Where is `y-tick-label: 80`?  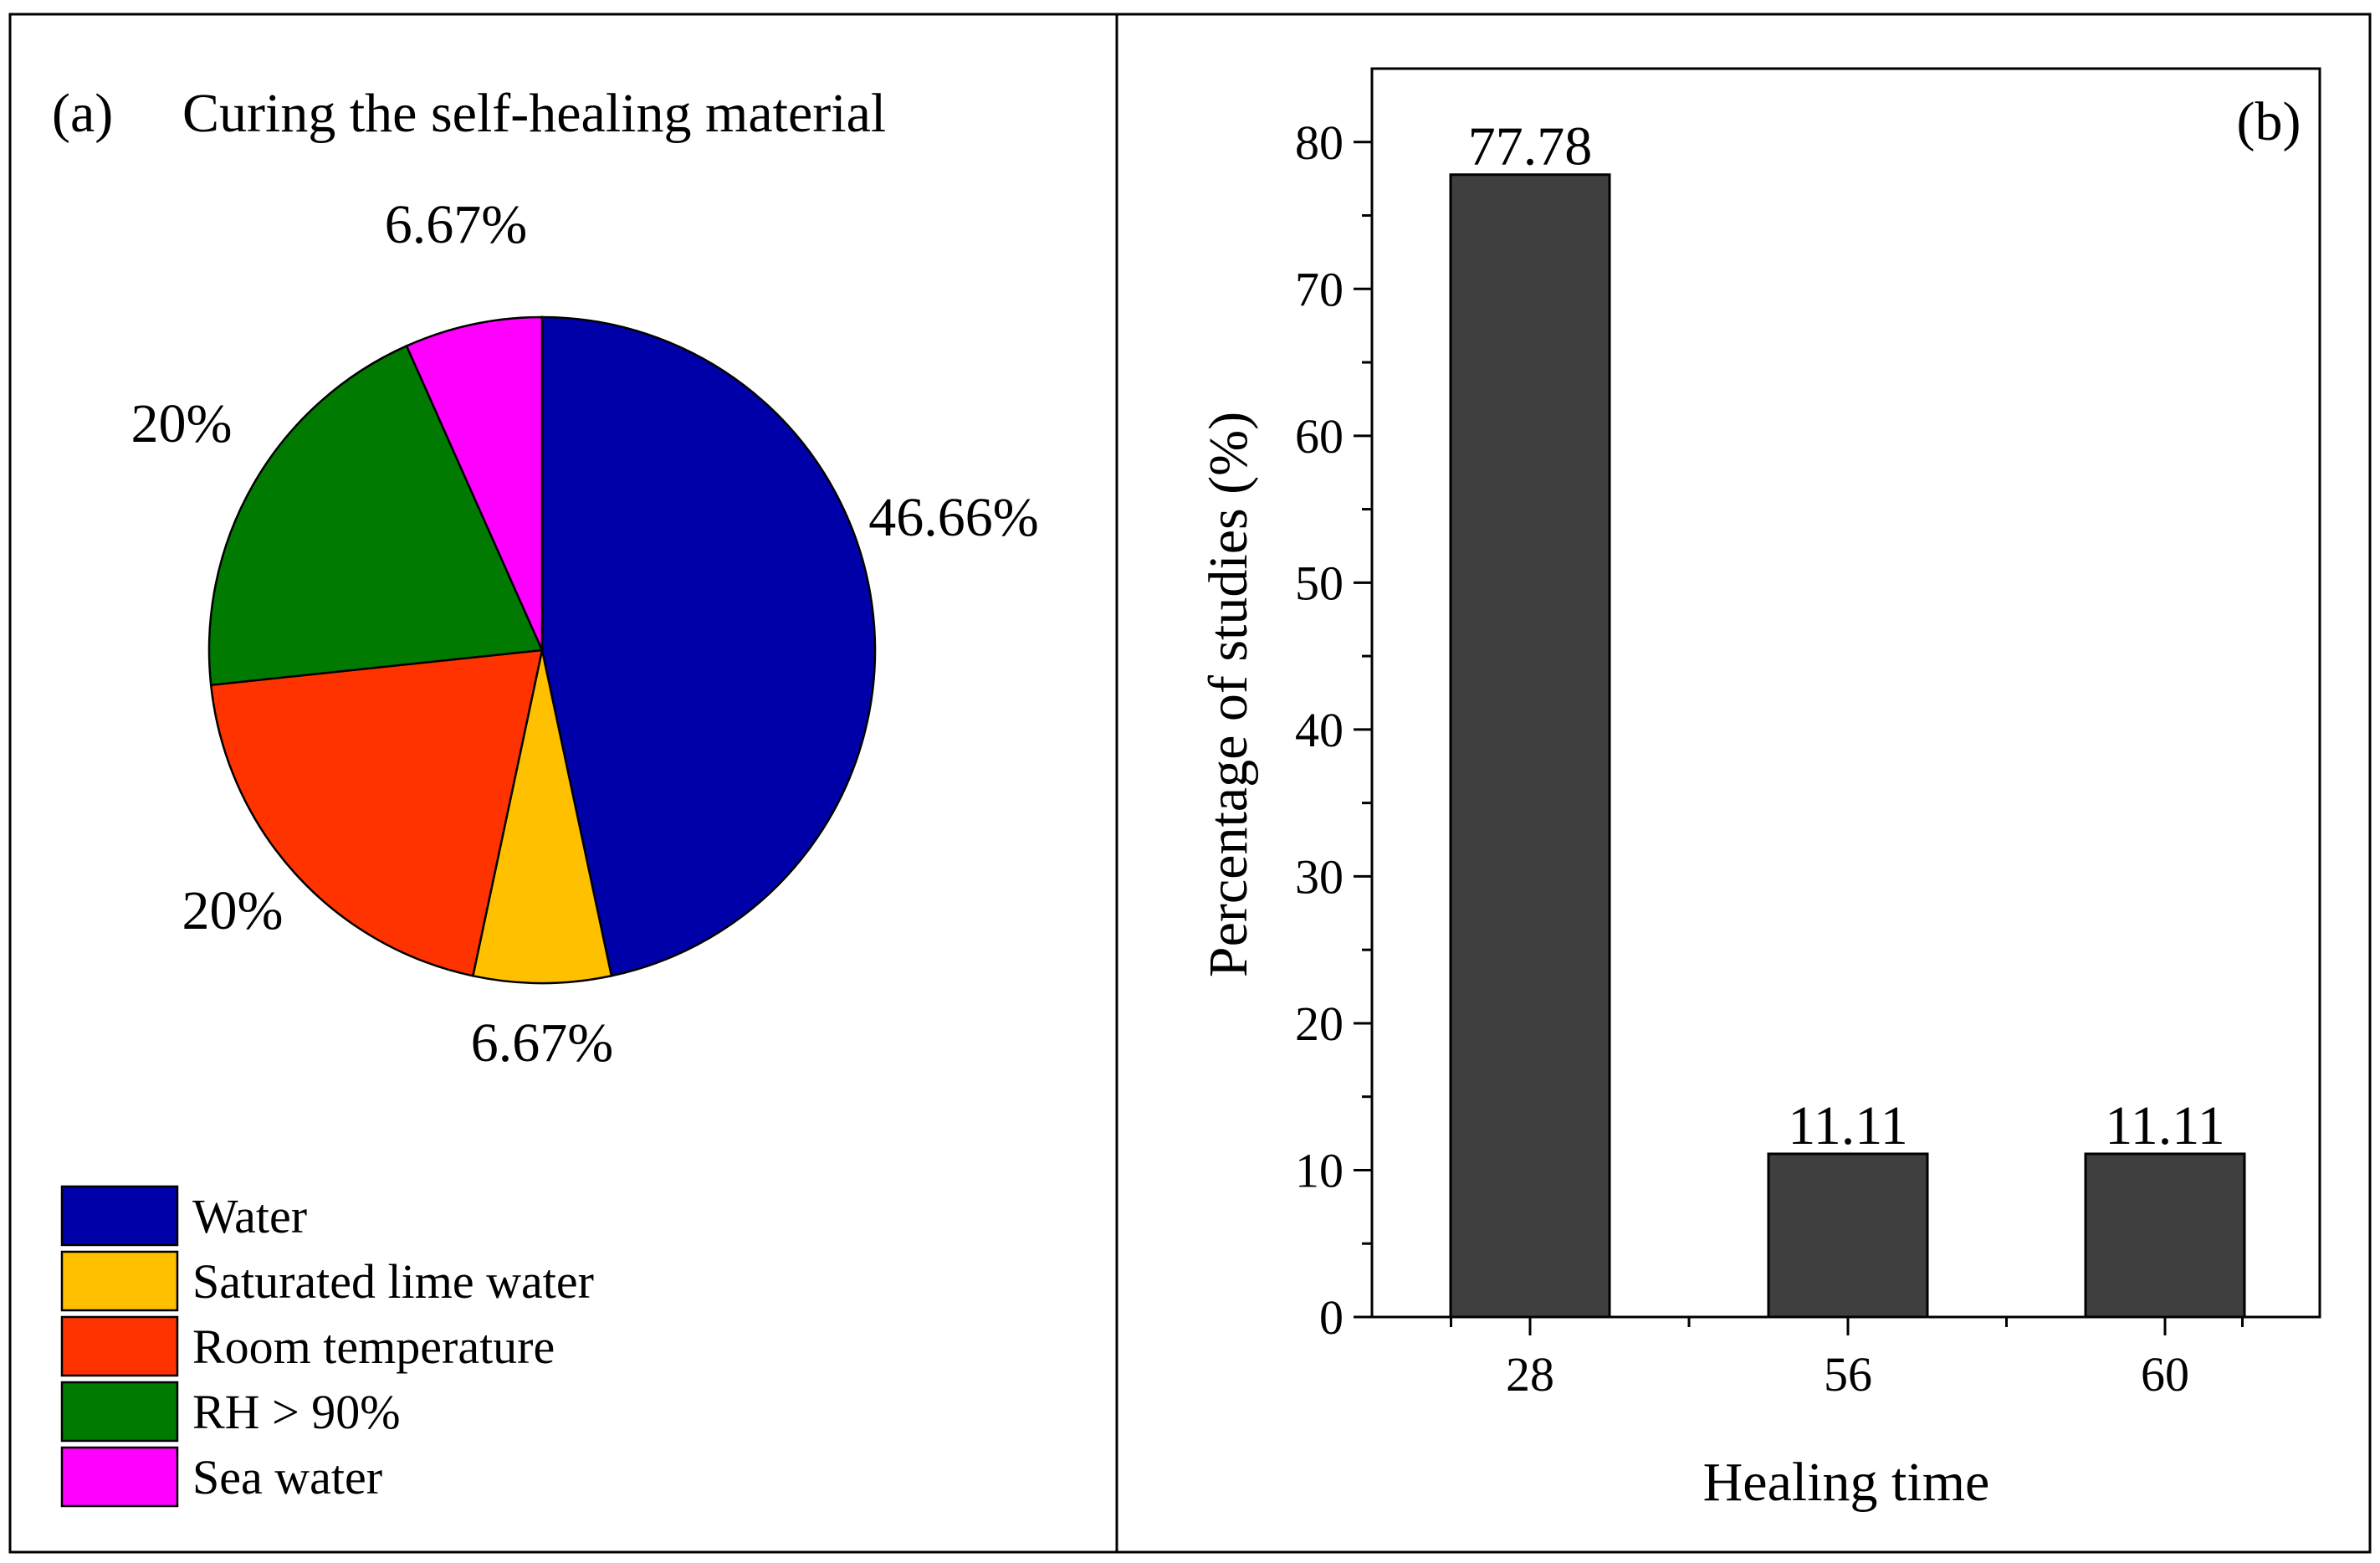
y-tick-label: 80 is located at coordinates (1319, 142).